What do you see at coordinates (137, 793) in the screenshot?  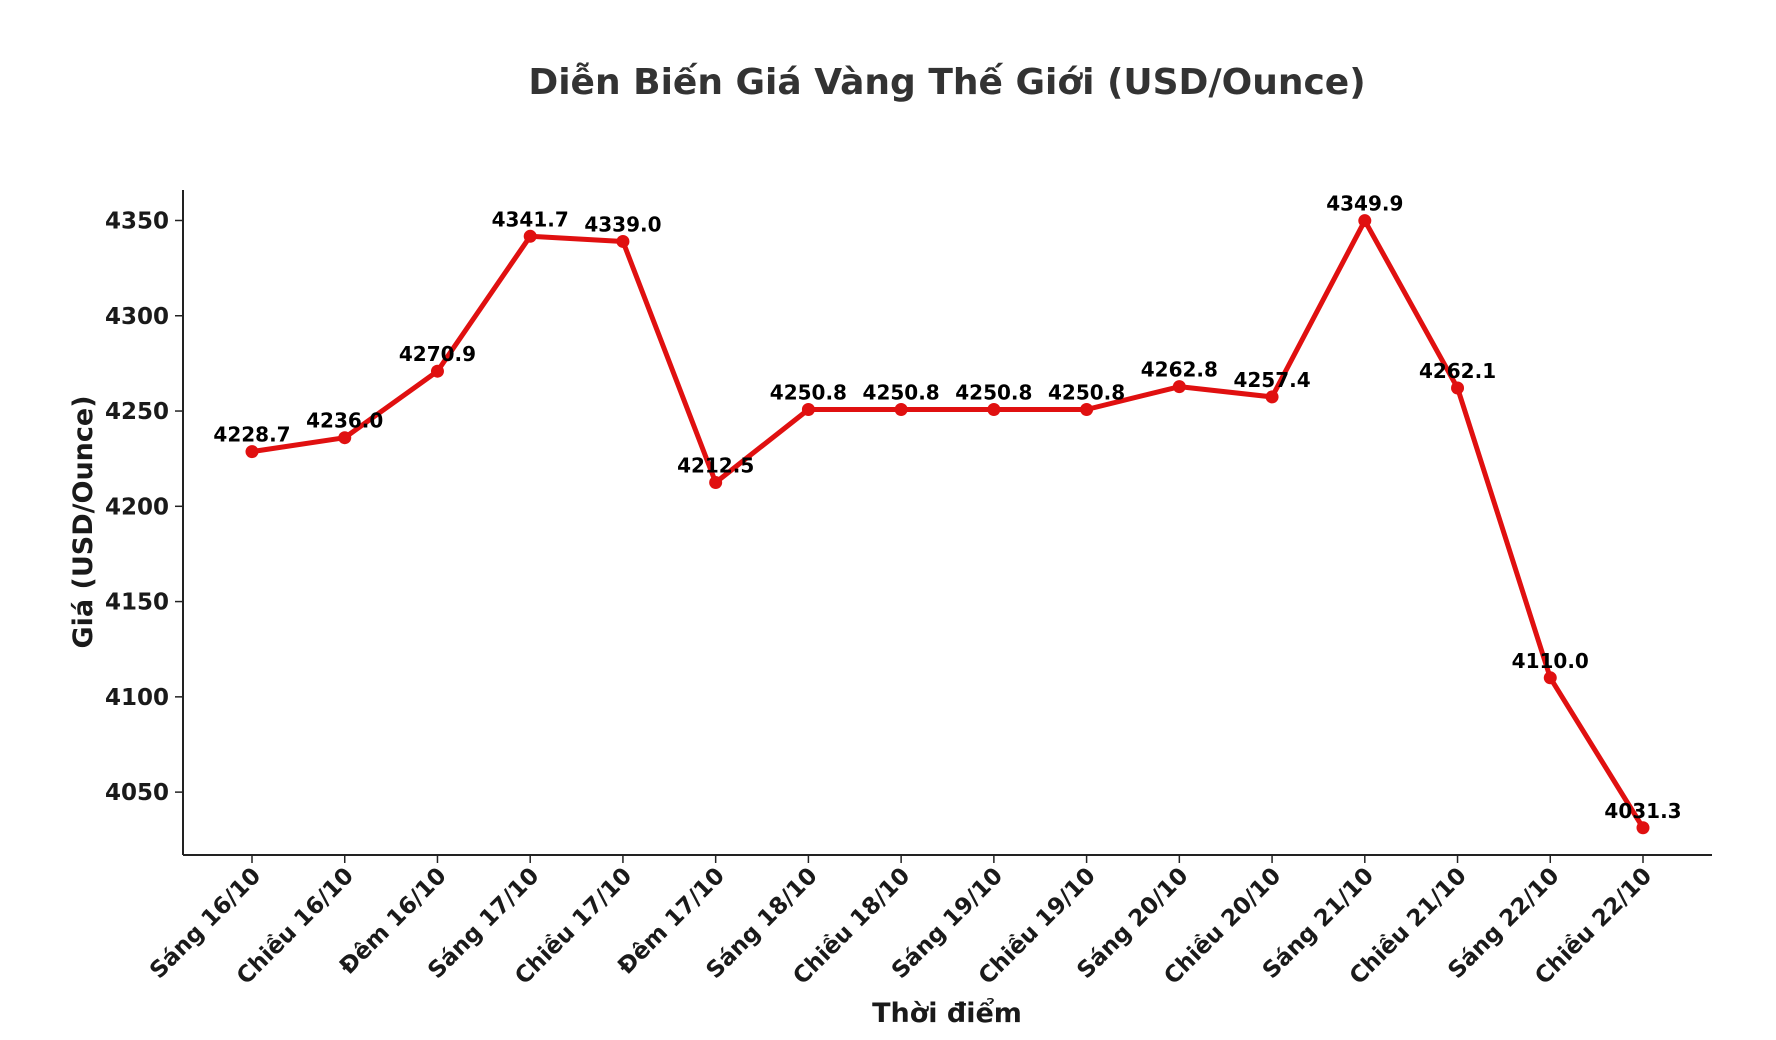 I see `y-tick-label: 4050` at bounding box center [137, 793].